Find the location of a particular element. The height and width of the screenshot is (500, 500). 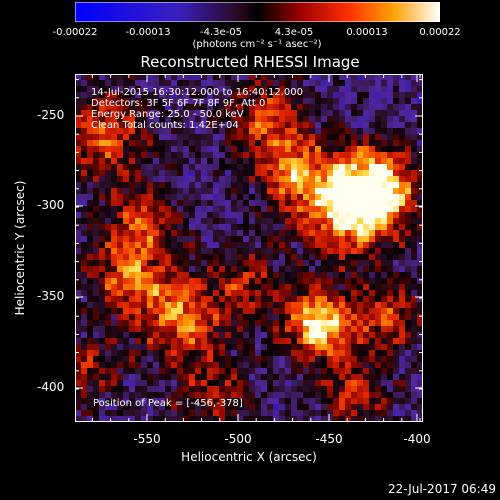

detectors-label: Detectors: 3F 5F 6F 7F 8F 9F, Att 0 is located at coordinates (178, 103).